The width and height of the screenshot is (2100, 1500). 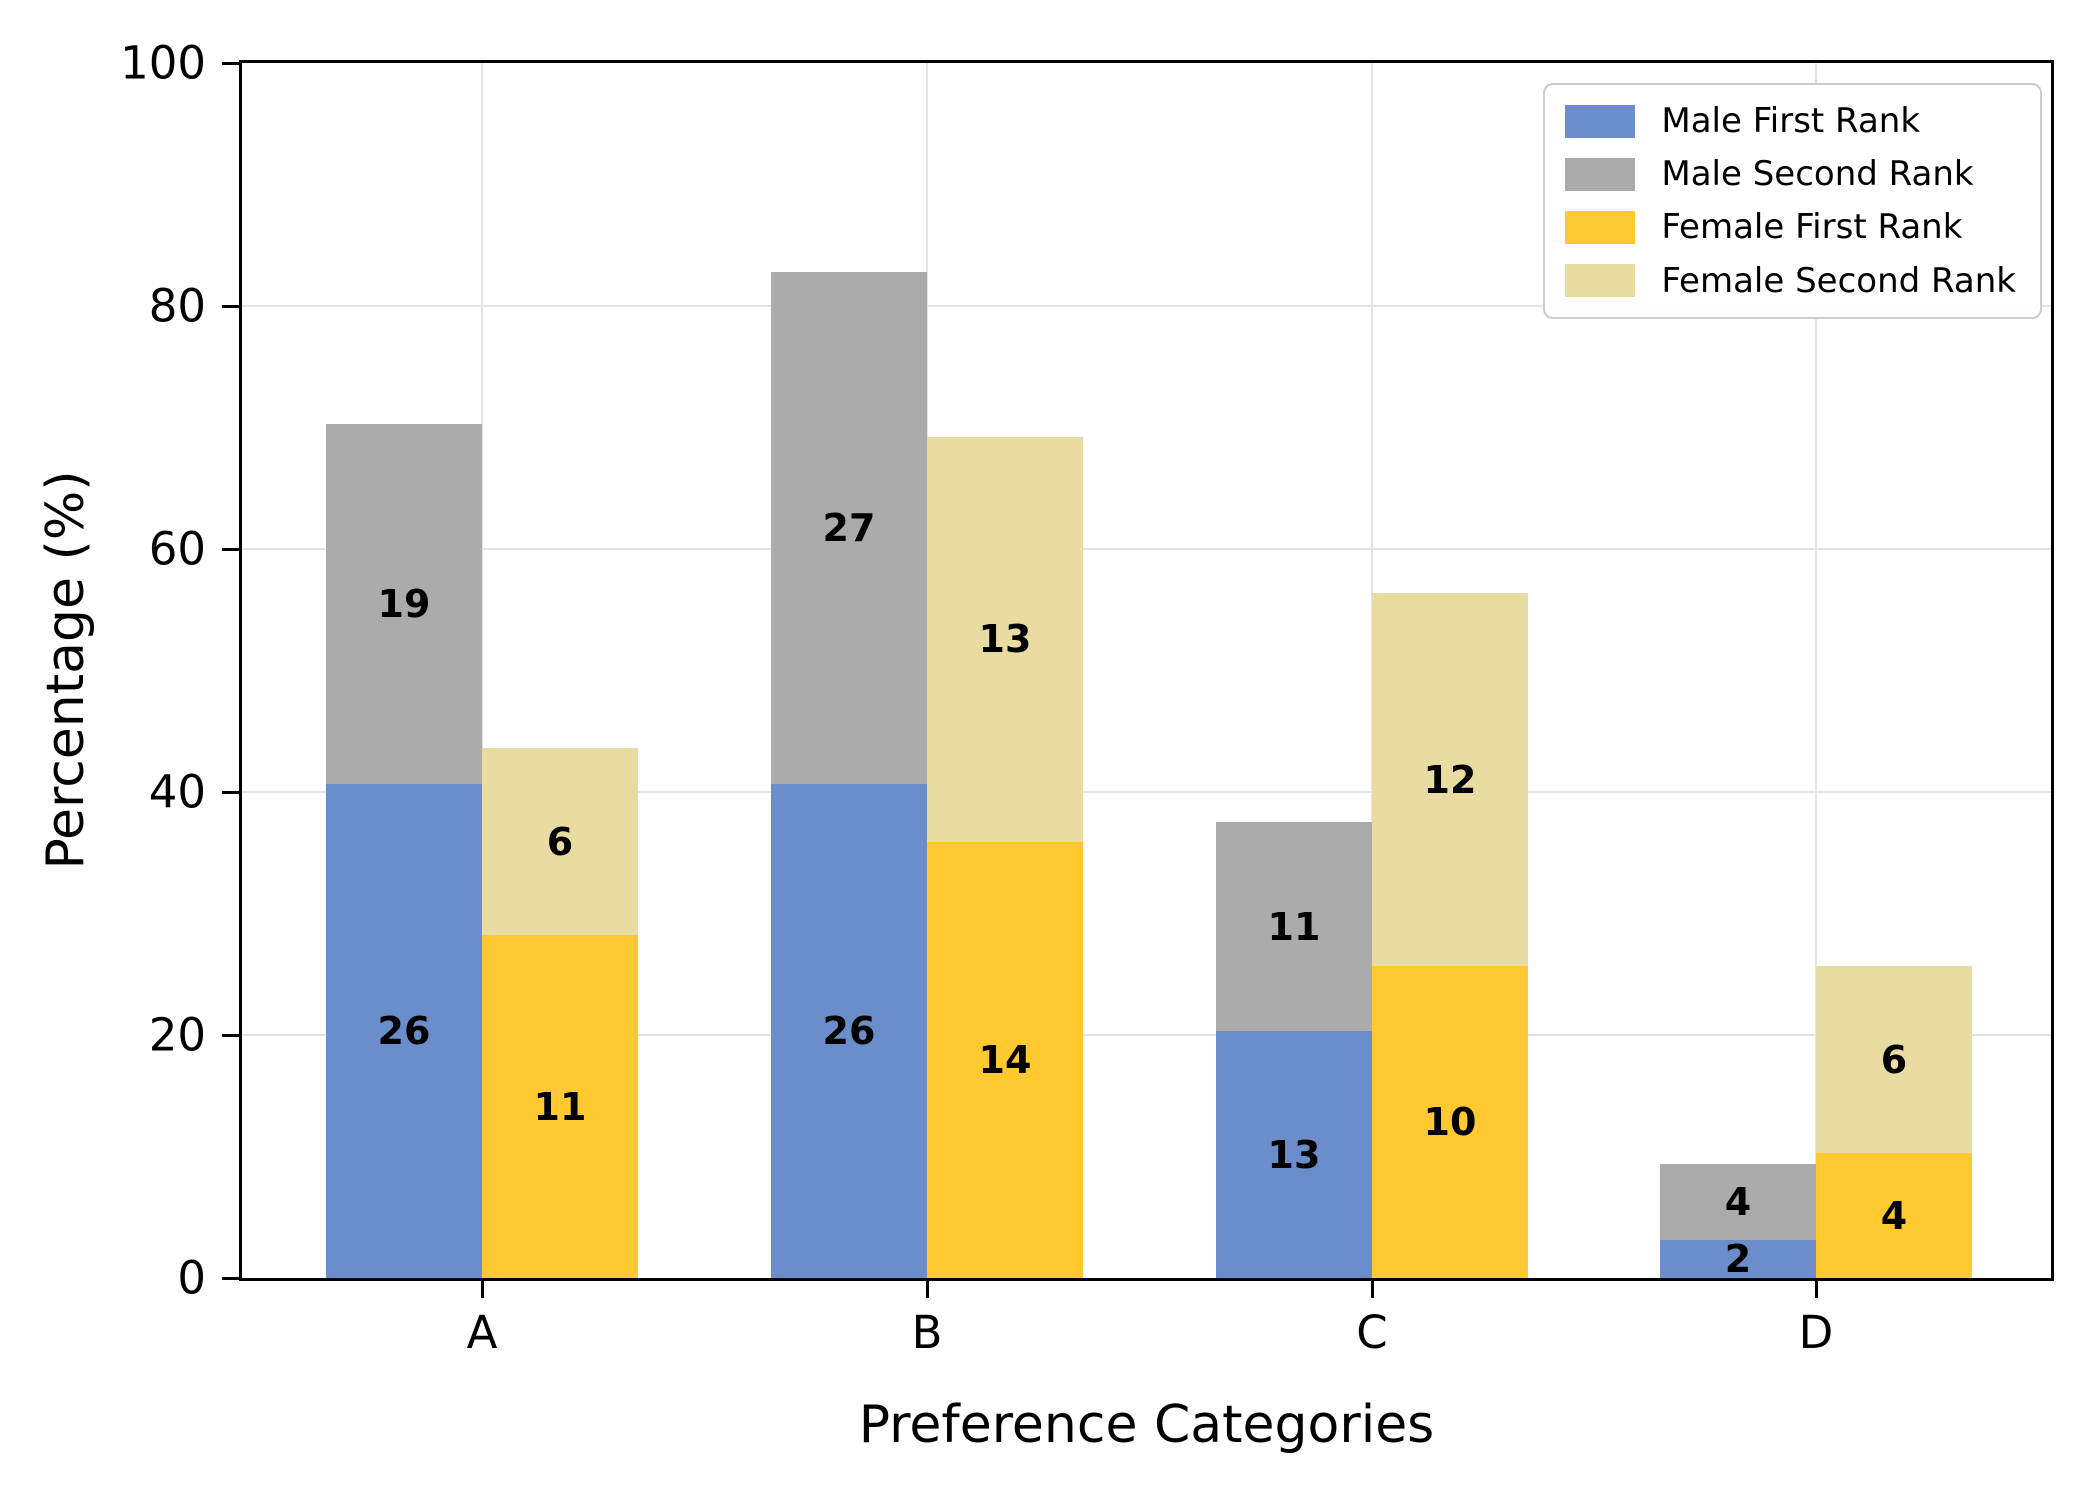 What do you see at coordinates (1812, 227) in the screenshot?
I see `legend-label: Female First Rank` at bounding box center [1812, 227].